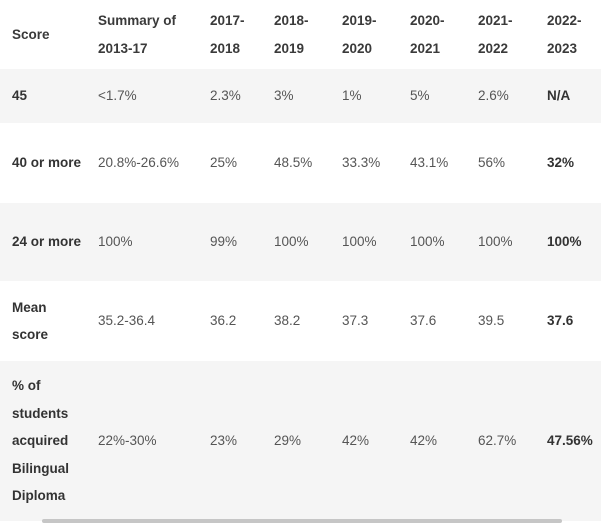 Image resolution: width=601 pixels, height=523 pixels. I want to click on table-cell: N/A, so click(559, 96).